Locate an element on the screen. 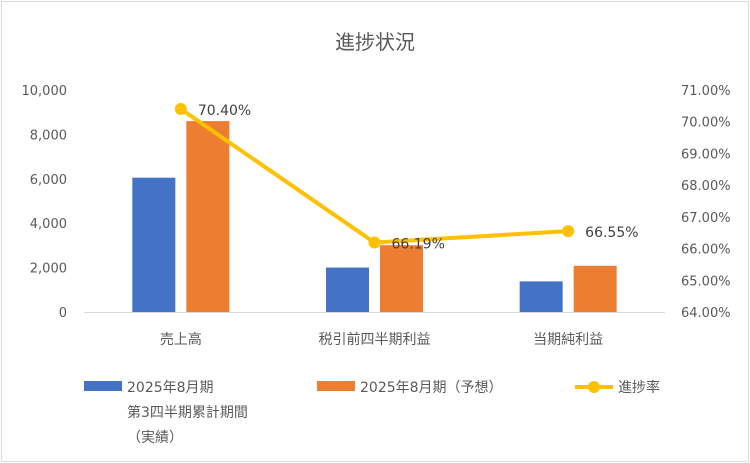 Image resolution: width=750 pixels, height=463 pixels. y-right-tick-label: 64.00% is located at coordinates (706, 313).